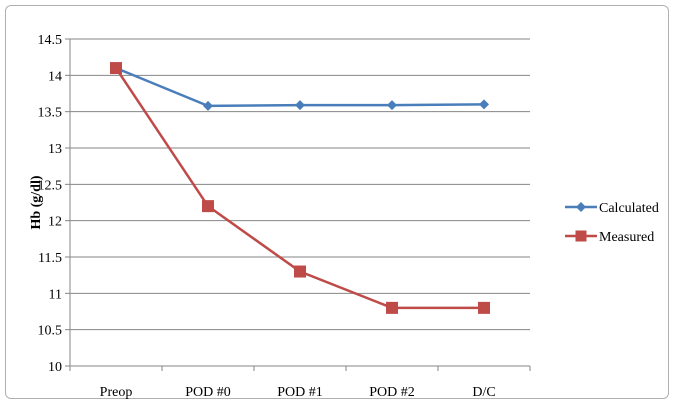 This screenshot has width=676, height=403. I want to click on legend-label: Measured, so click(626, 237).